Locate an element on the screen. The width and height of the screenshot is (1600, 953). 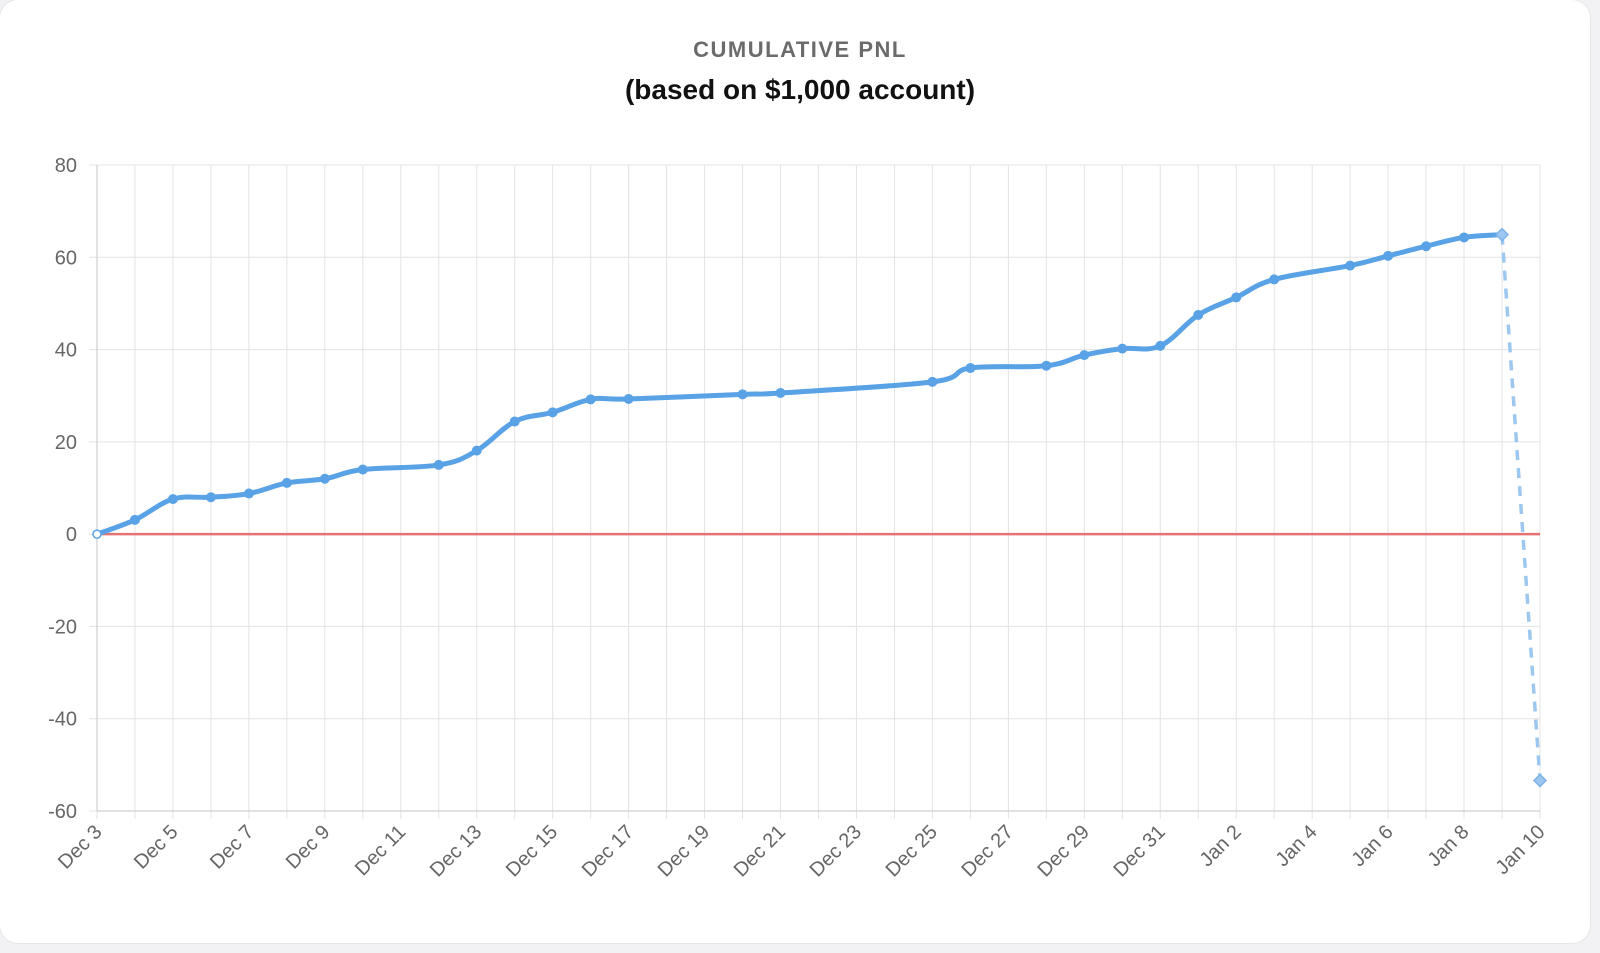
y-tick-label: 0 is located at coordinates (71, 535).